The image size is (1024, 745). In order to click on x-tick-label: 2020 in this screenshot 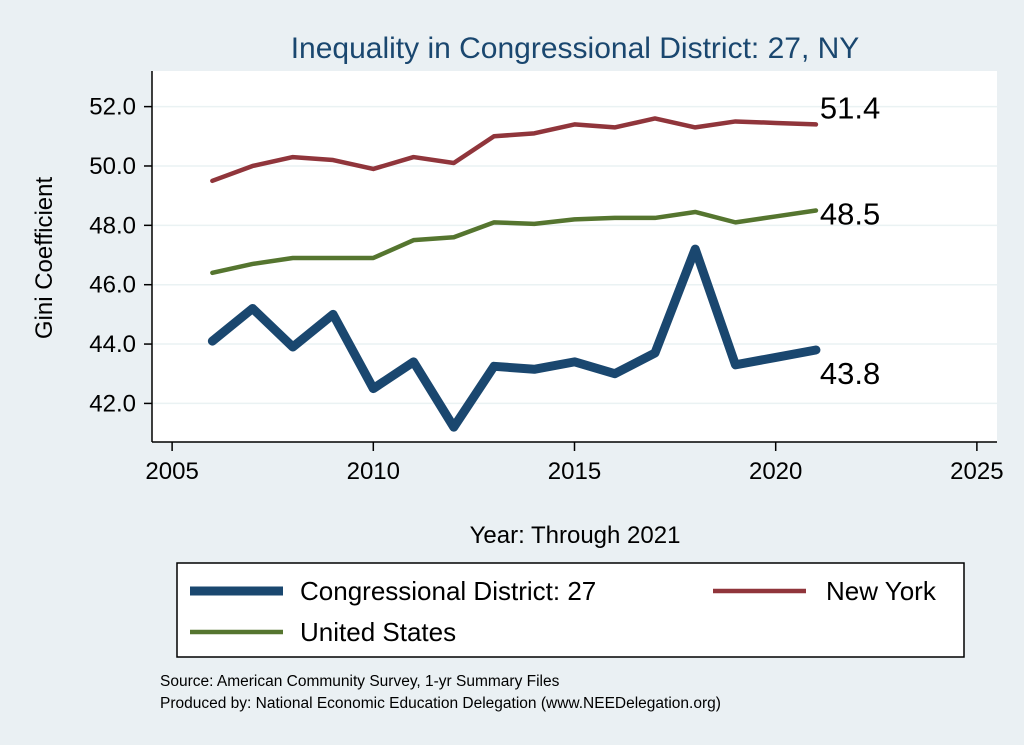, I will do `click(775, 471)`.